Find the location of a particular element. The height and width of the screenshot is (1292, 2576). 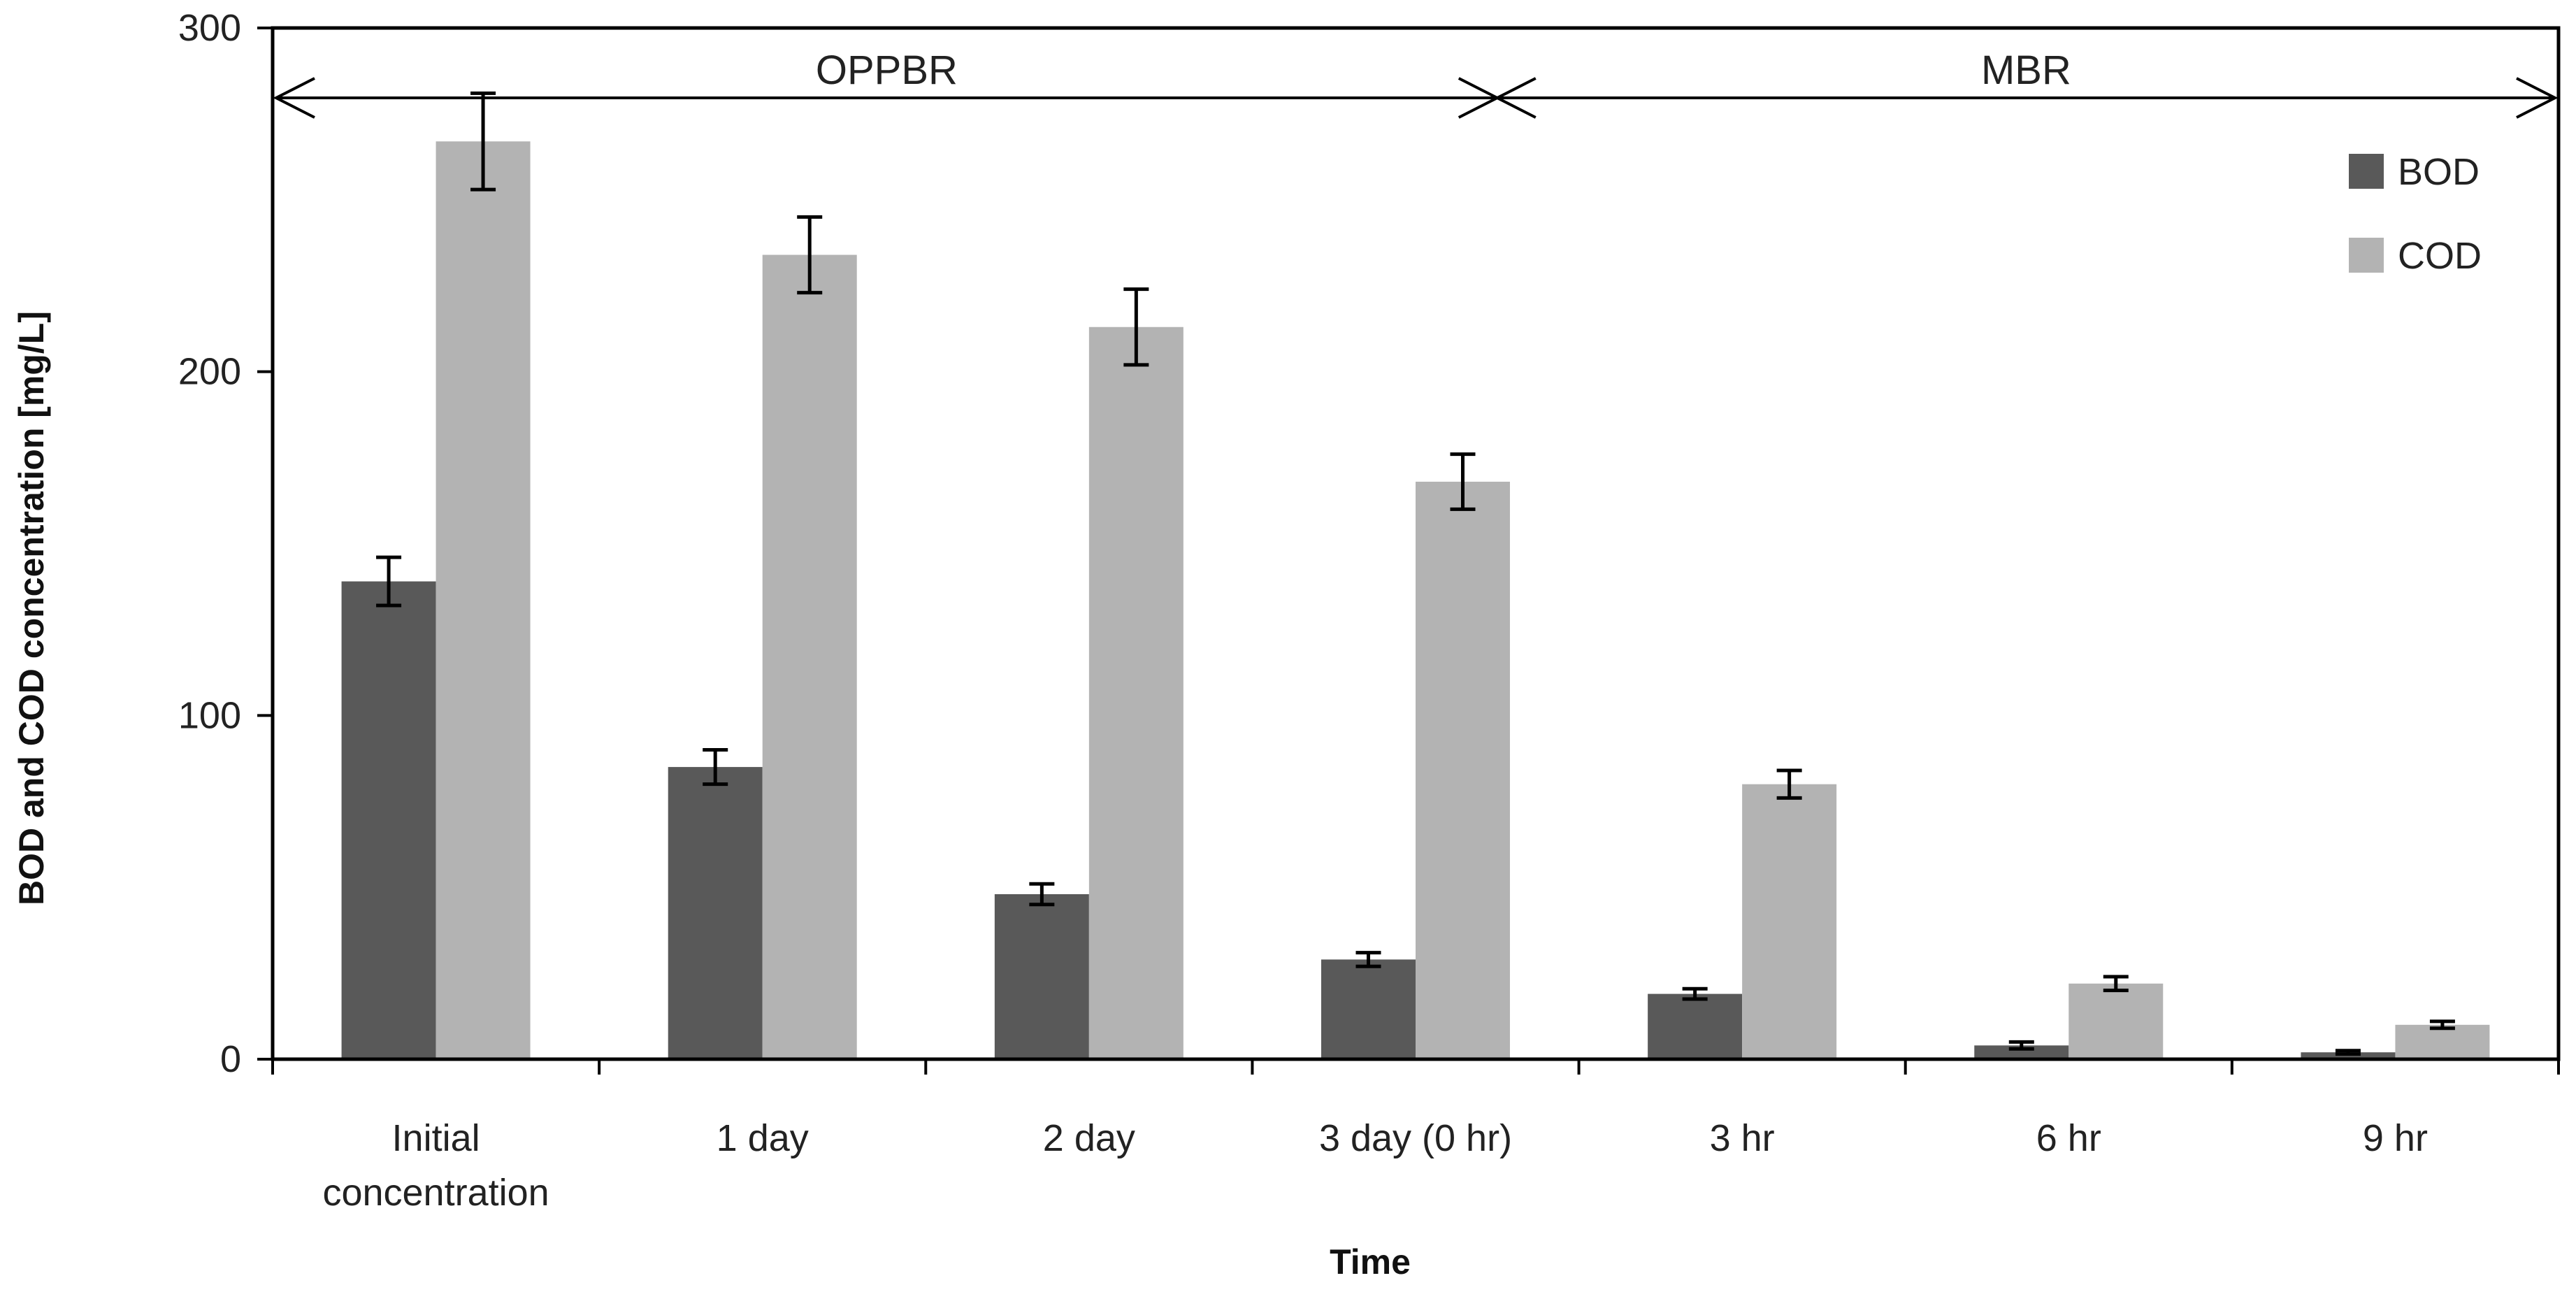

x-tick-label-line: 2 day is located at coordinates (1089, 1138).